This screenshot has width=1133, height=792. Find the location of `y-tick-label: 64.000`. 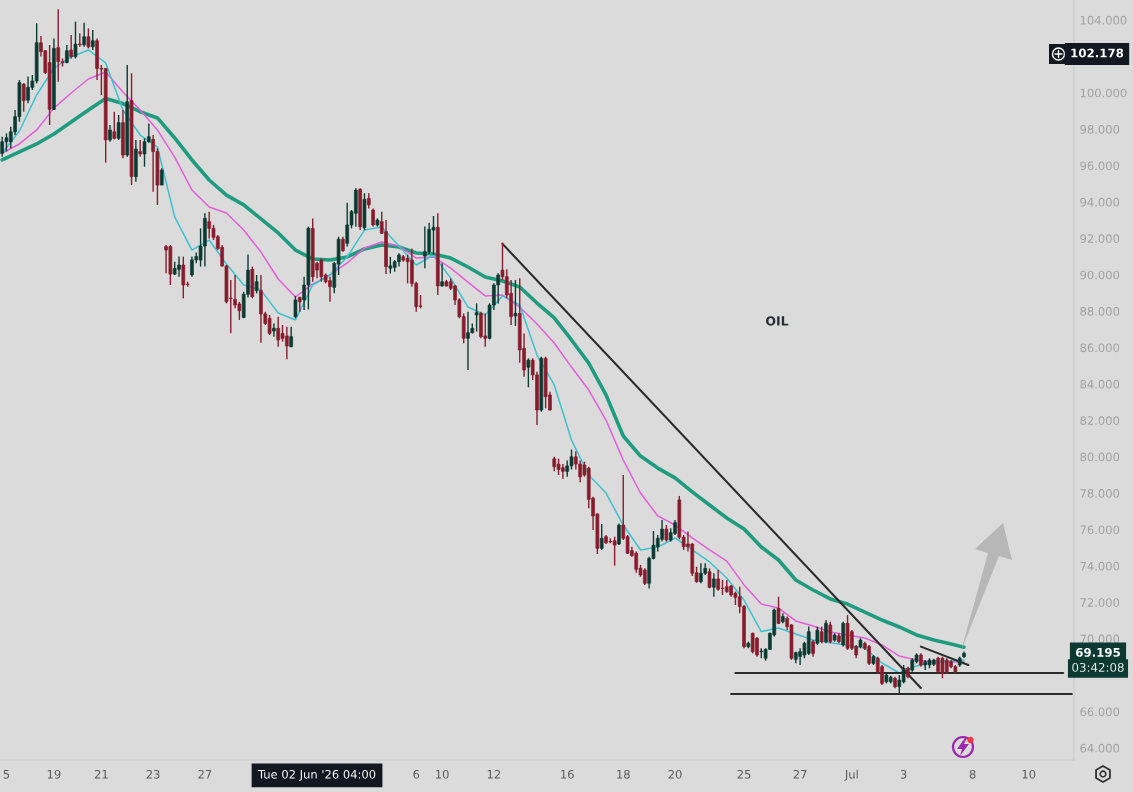

y-tick-label: 64.000 is located at coordinates (1100, 748).